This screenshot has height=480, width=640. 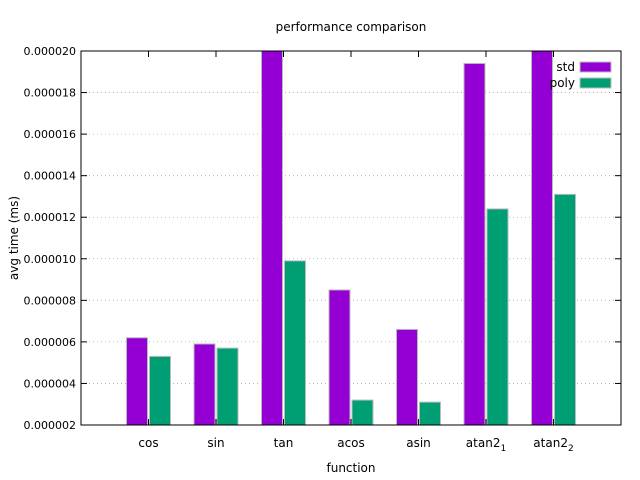 I want to click on chart-title: performance comparison, so click(x=351, y=27).